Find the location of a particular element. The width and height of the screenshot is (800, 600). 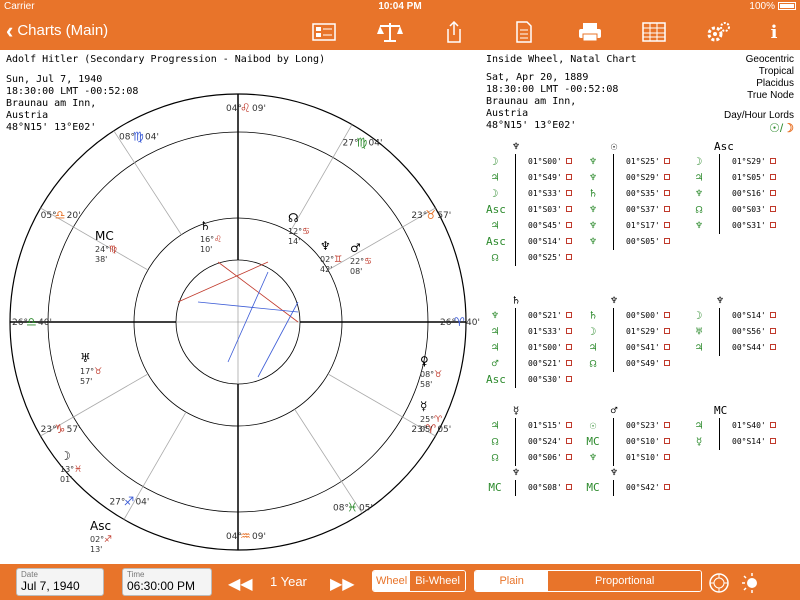

aspect-glyph: ♅ is located at coordinates (699, 331).